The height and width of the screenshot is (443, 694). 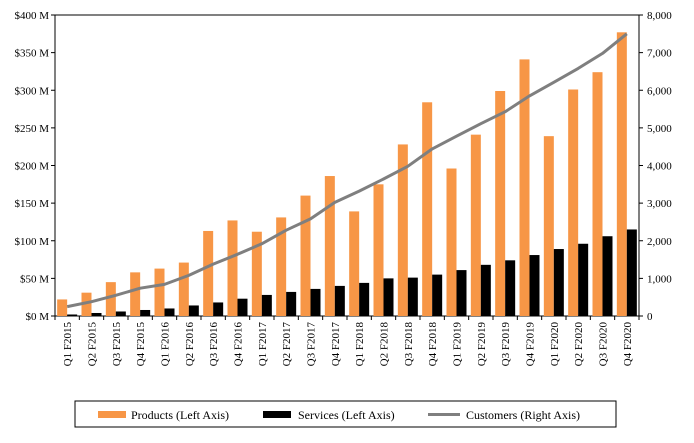 What do you see at coordinates (628, 343) in the screenshot?
I see `x-tick-label: Q4 F2020` at bounding box center [628, 343].